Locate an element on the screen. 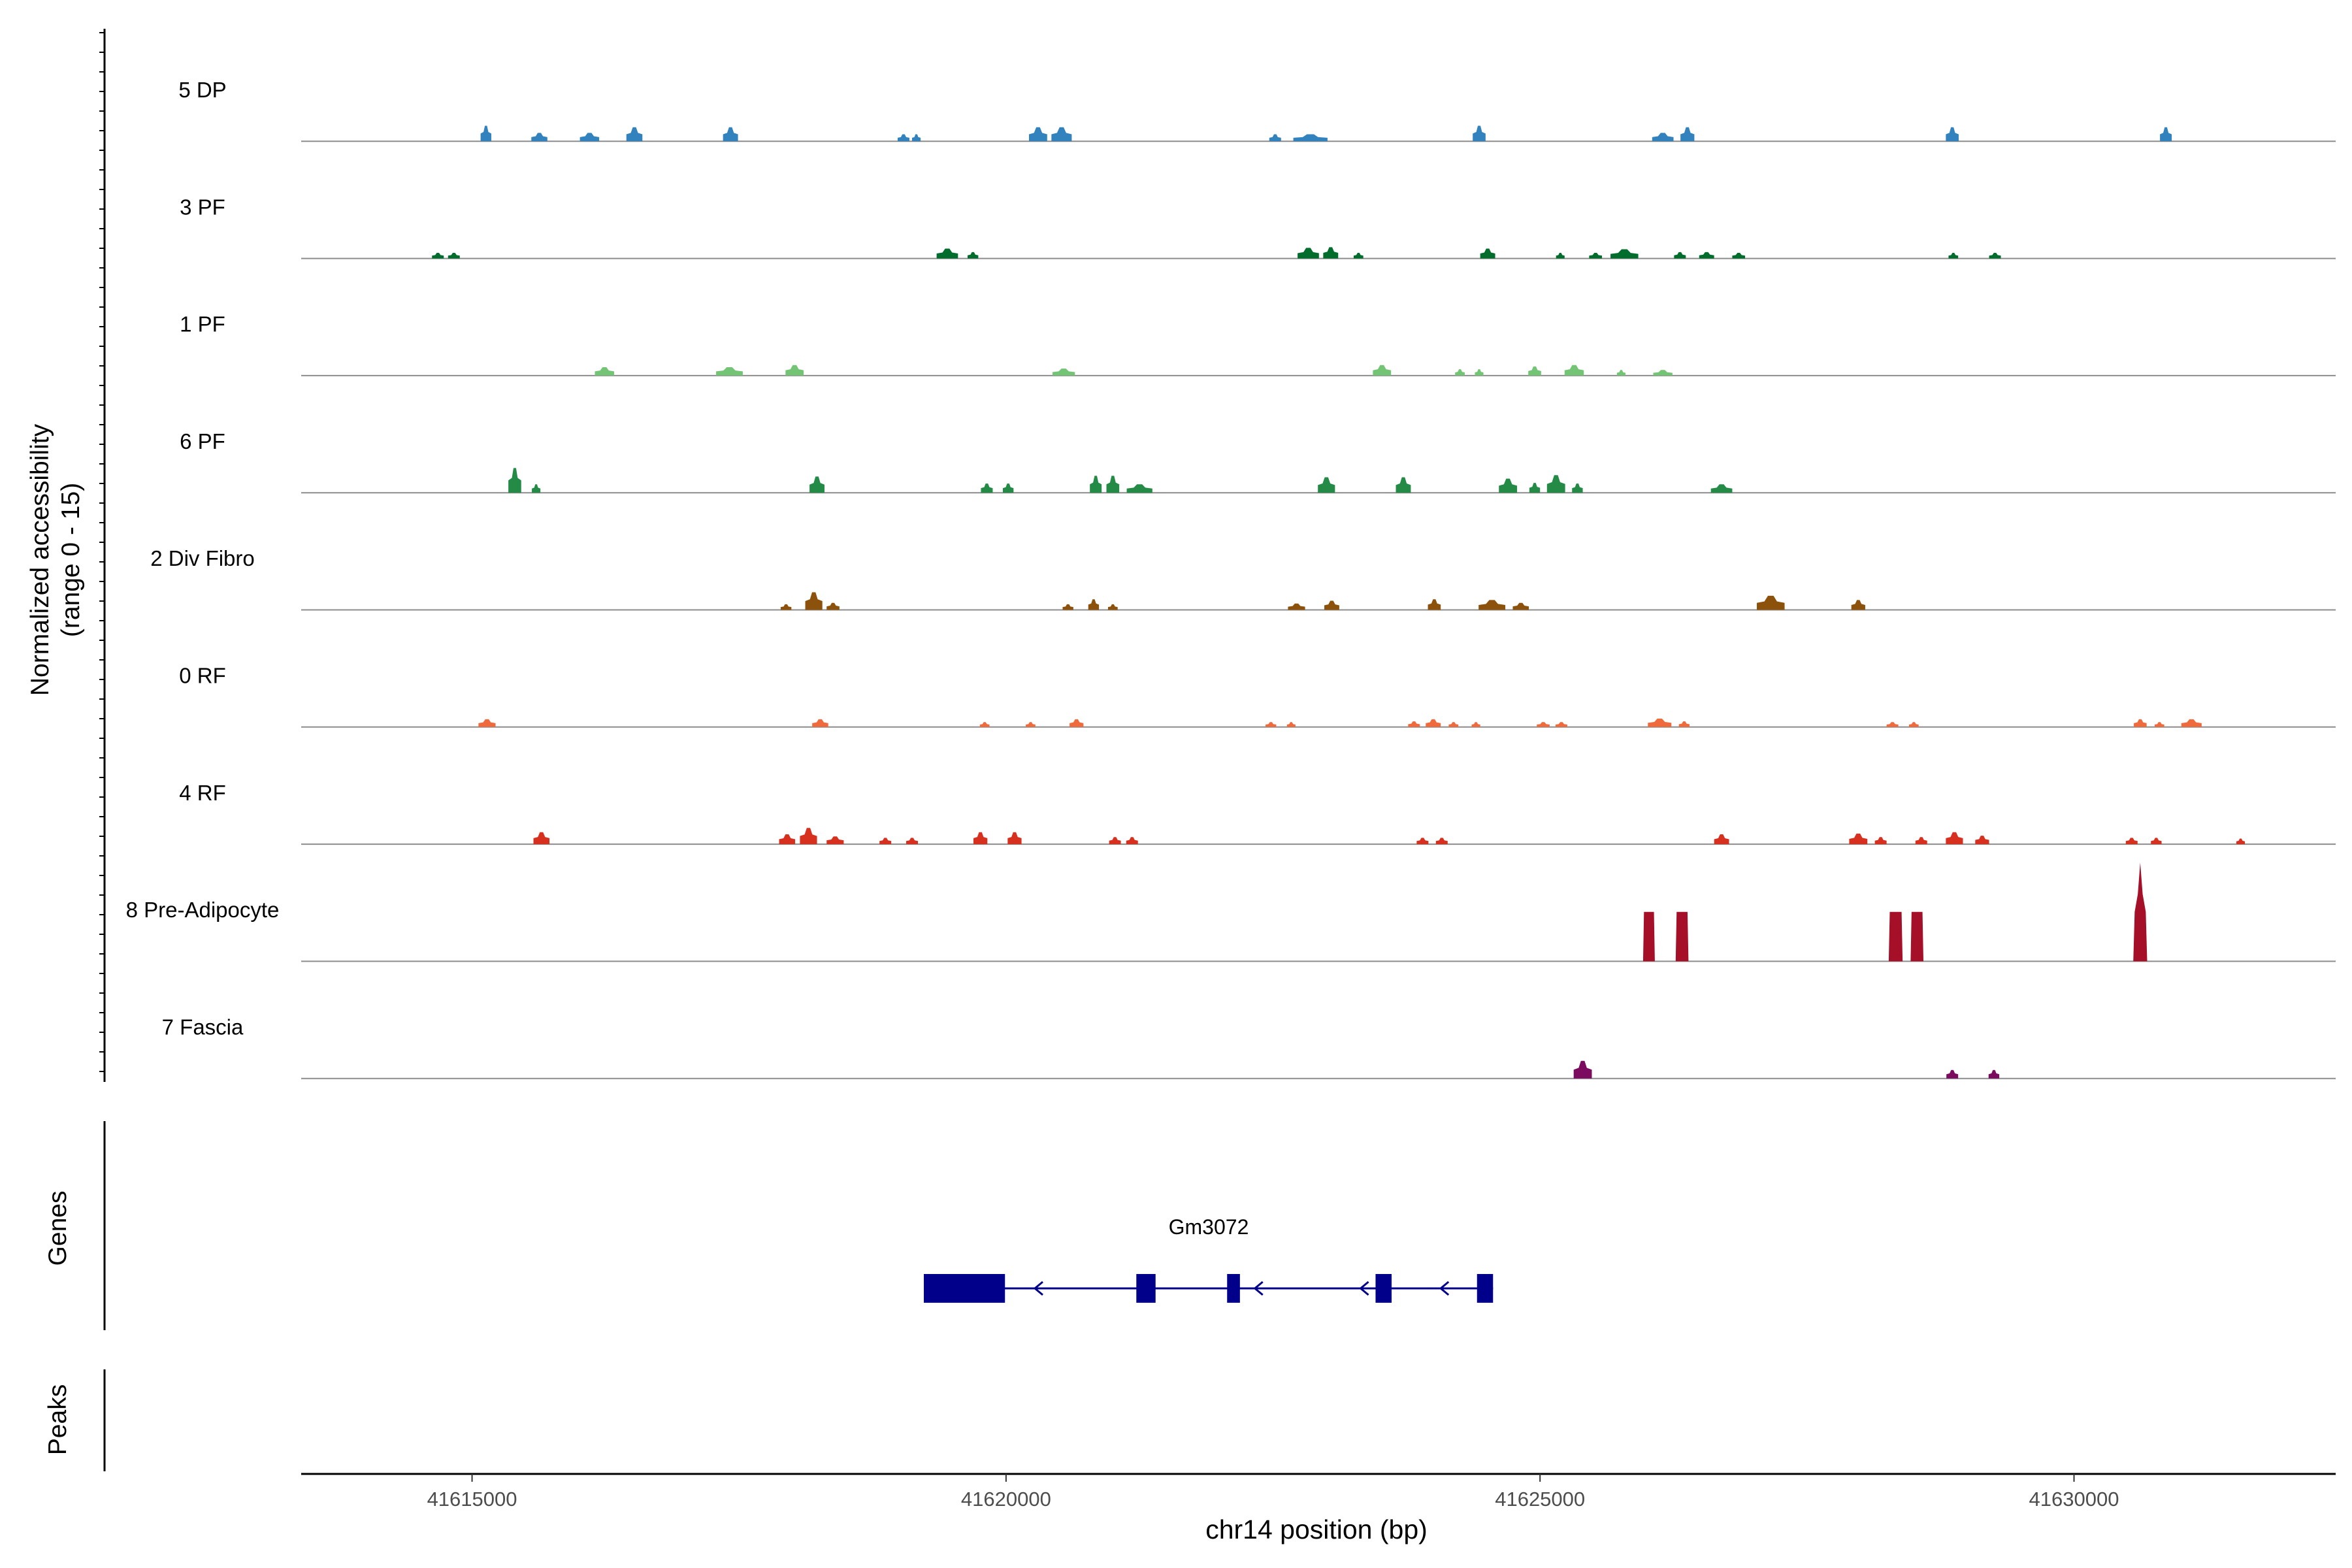  x-axis: 41615000 41620000 41625000 41630000 is located at coordinates (1318, 1492).